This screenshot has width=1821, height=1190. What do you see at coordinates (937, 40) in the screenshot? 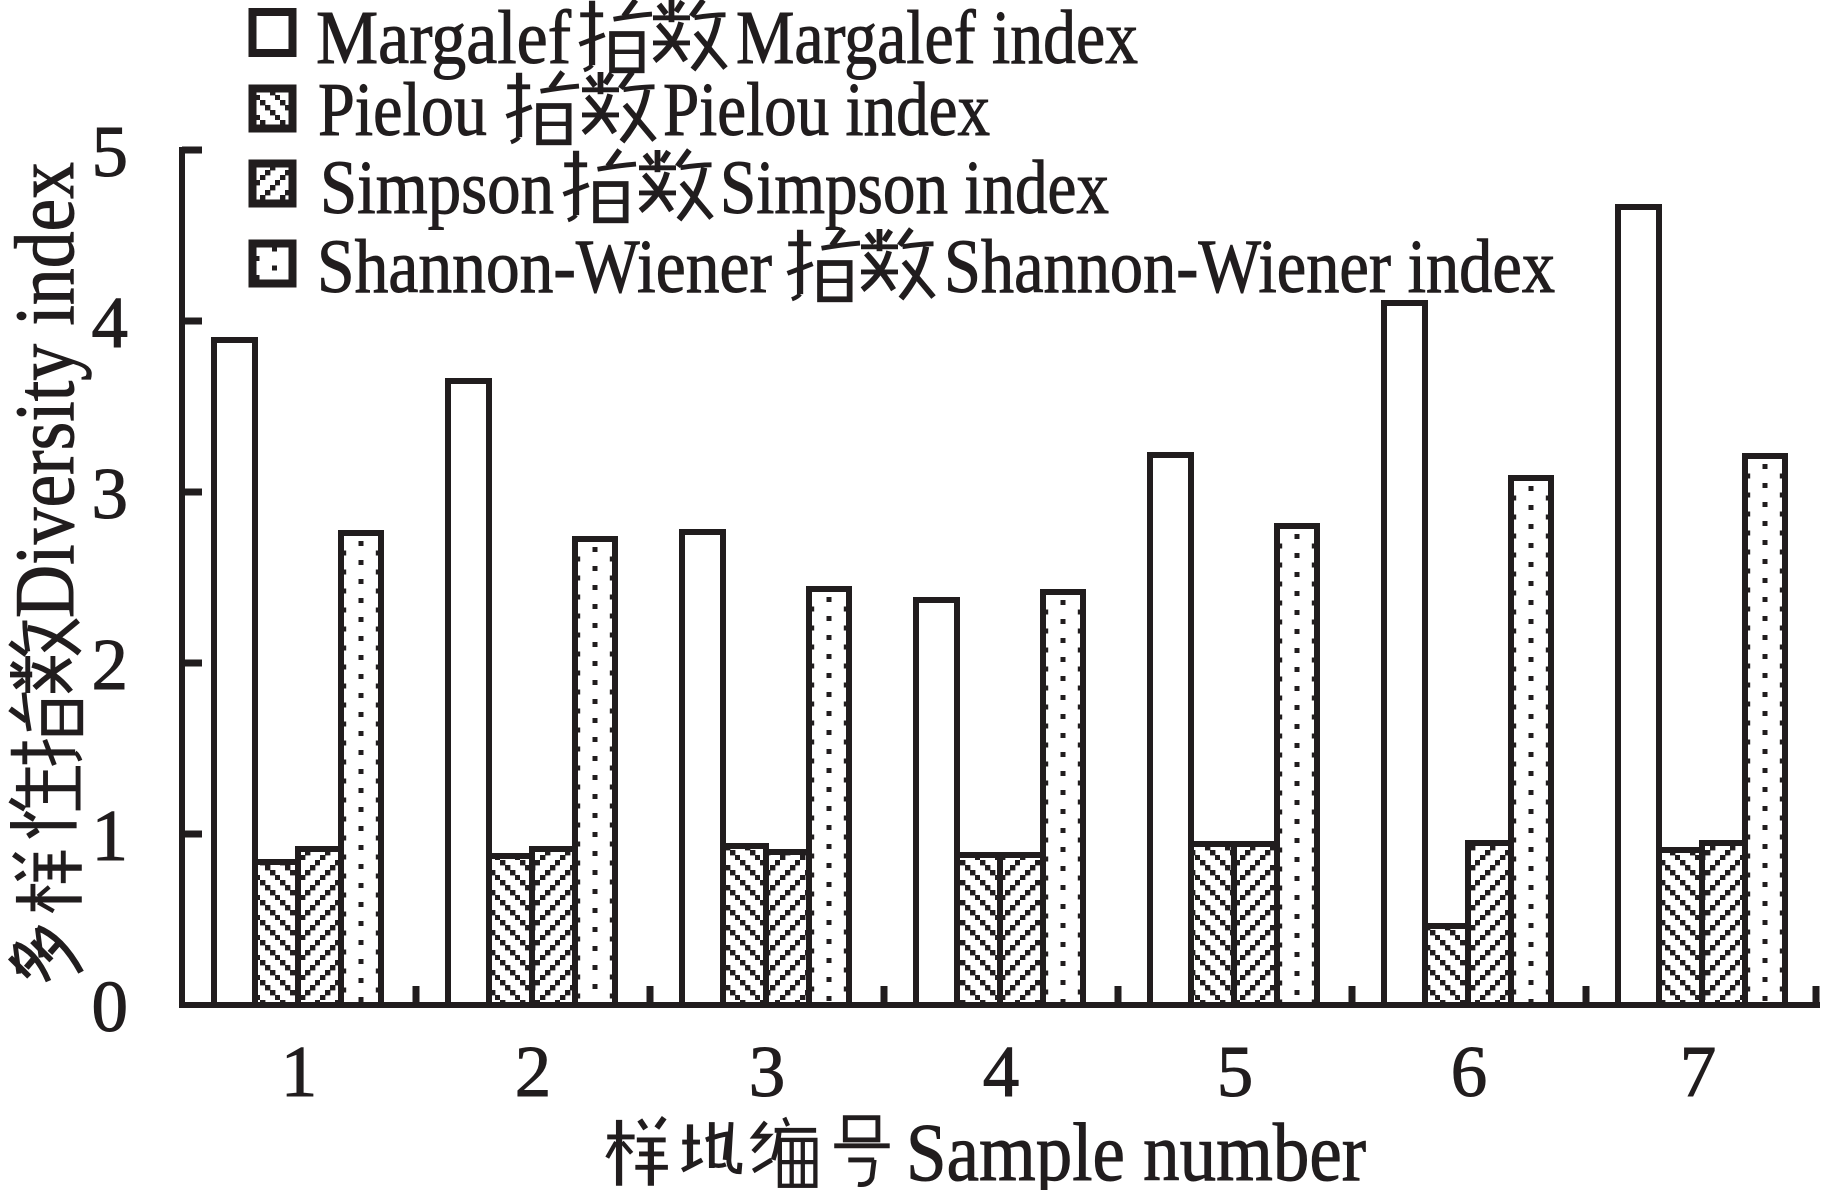
I see `svg-text: Margalef index` at bounding box center [937, 40].